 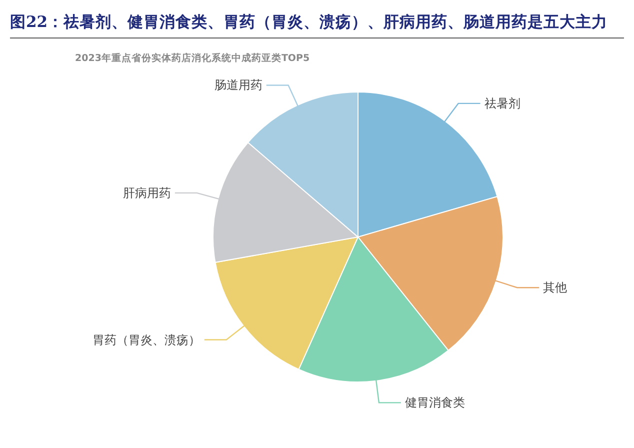 What do you see at coordinates (146, 339) in the screenshot?
I see `slice-label: 胃药（胃炎、溃疡）` at bounding box center [146, 339].